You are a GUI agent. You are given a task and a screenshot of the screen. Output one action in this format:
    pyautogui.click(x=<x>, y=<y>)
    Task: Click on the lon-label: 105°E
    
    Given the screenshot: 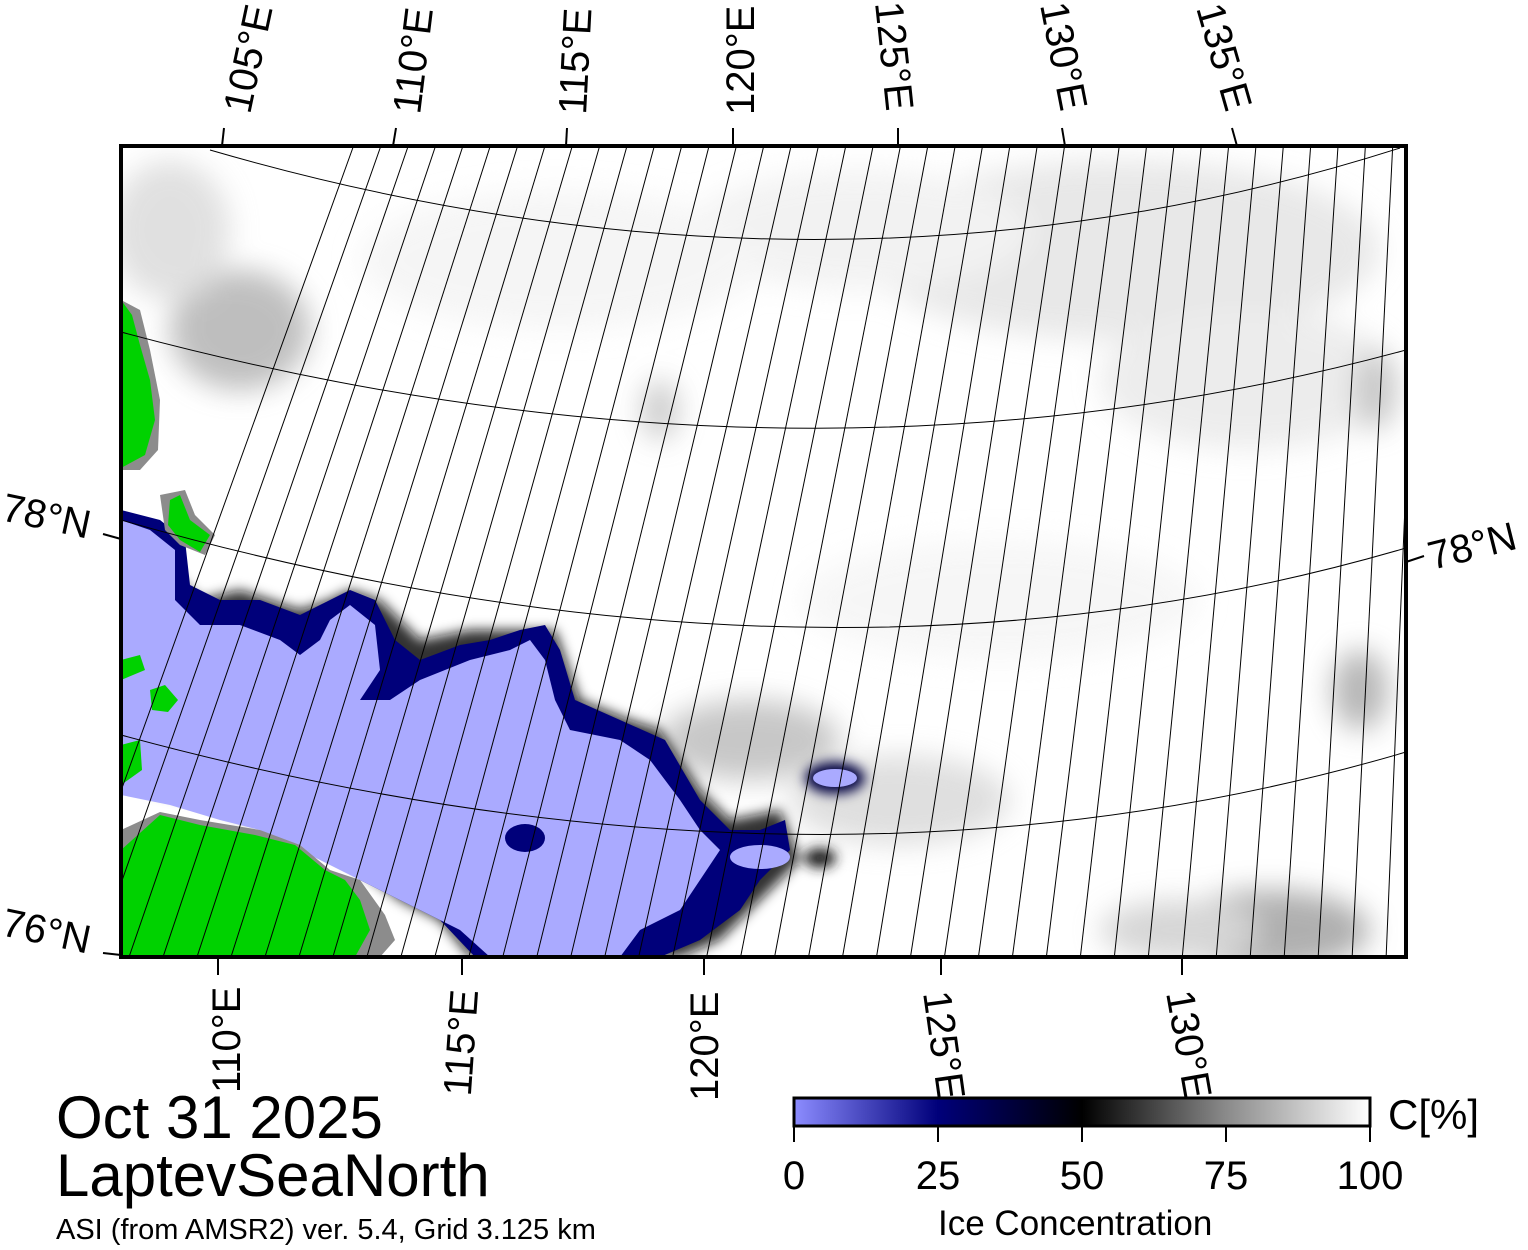 What is the action you would take?
    pyautogui.click(x=249, y=59)
    